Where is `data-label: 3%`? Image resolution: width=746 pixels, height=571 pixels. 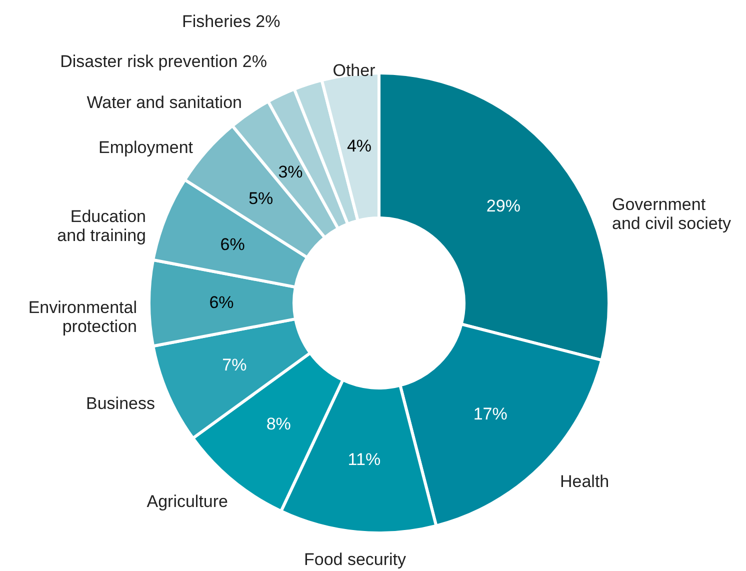 data-label: 3% is located at coordinates (290, 172).